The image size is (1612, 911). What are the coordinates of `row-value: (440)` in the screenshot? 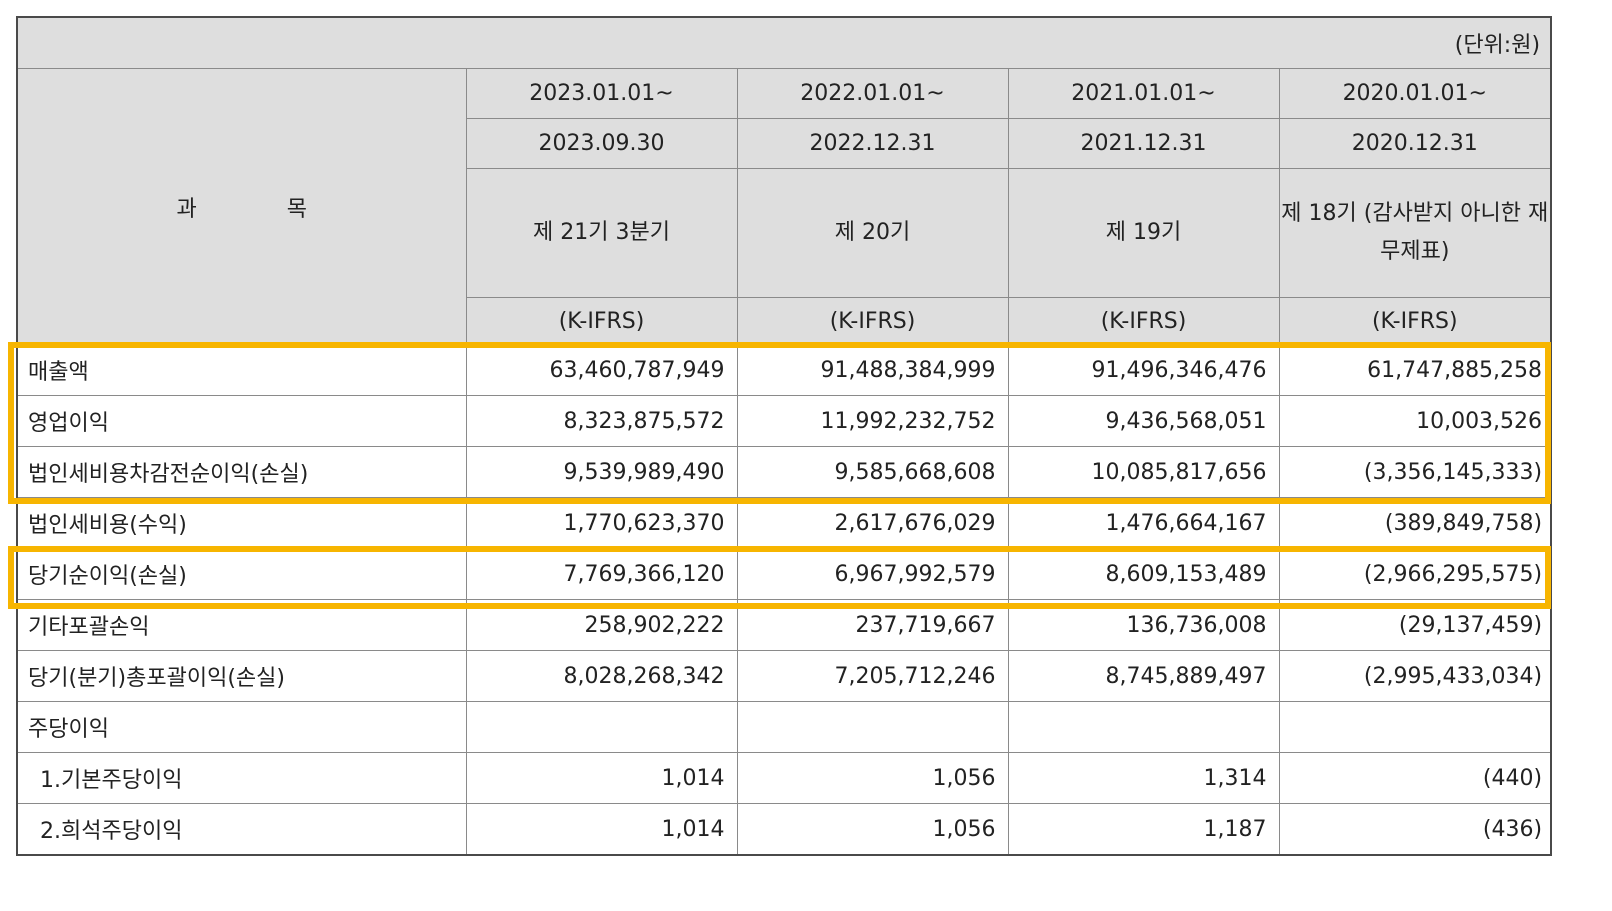 It's located at (1415, 778).